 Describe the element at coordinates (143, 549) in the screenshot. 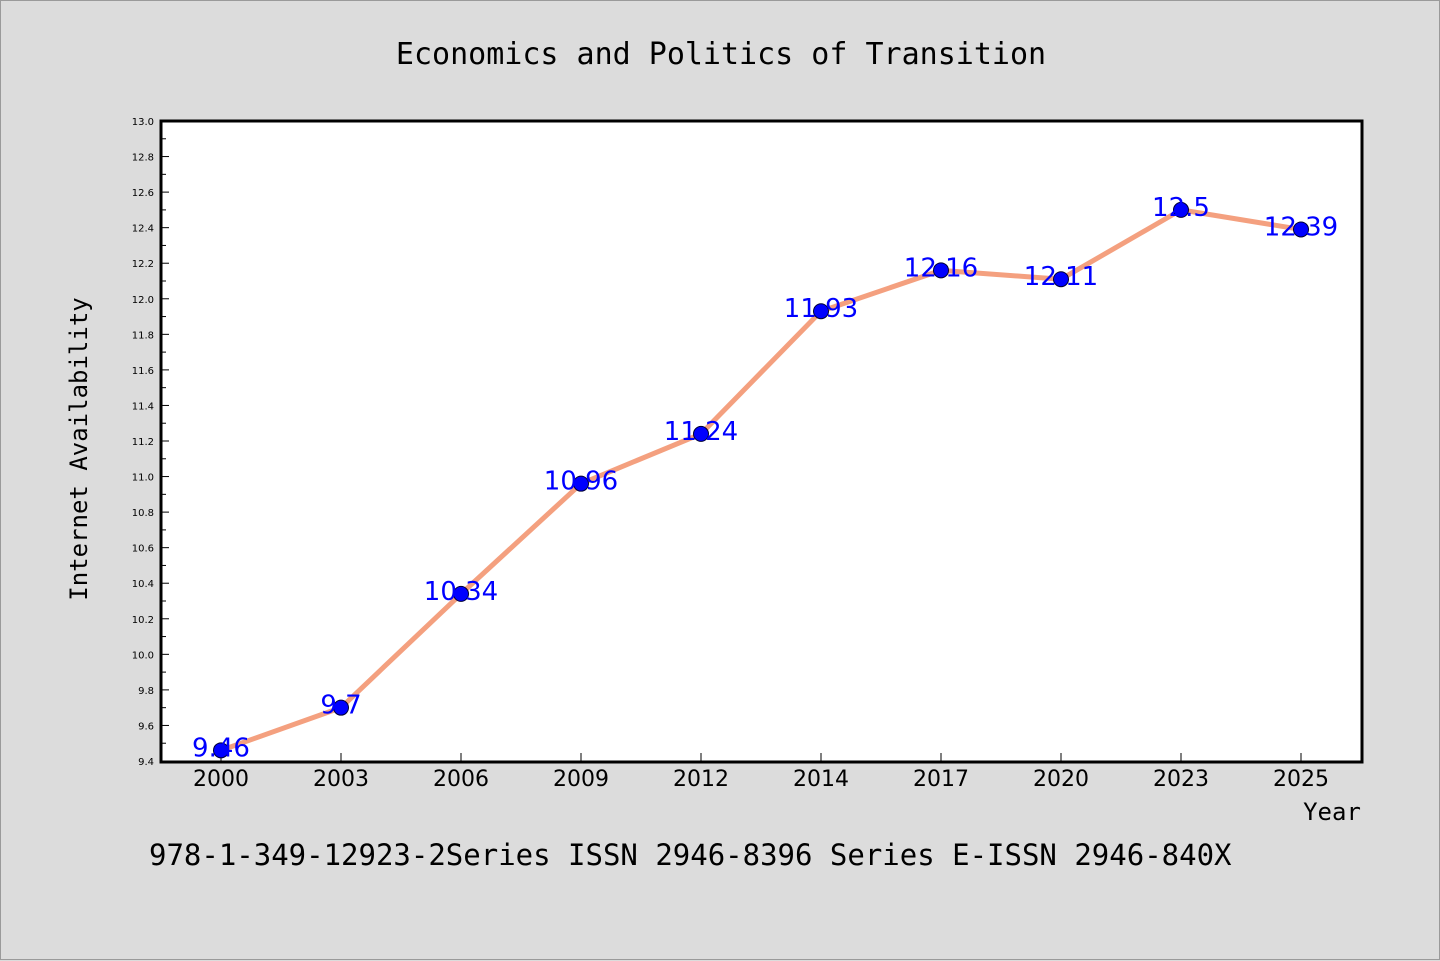

I see `y-tick-label: 10.6` at that location.